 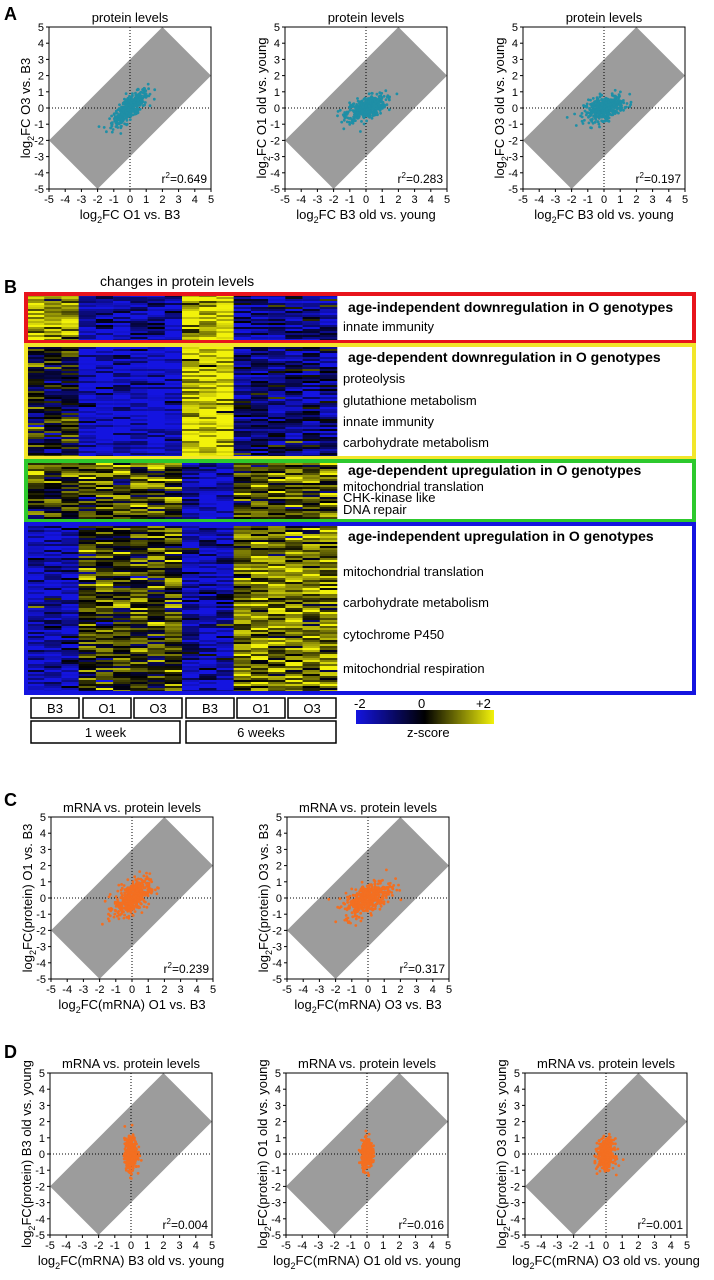 I want to click on x-tick-label: -3, so click(x=320, y=990).